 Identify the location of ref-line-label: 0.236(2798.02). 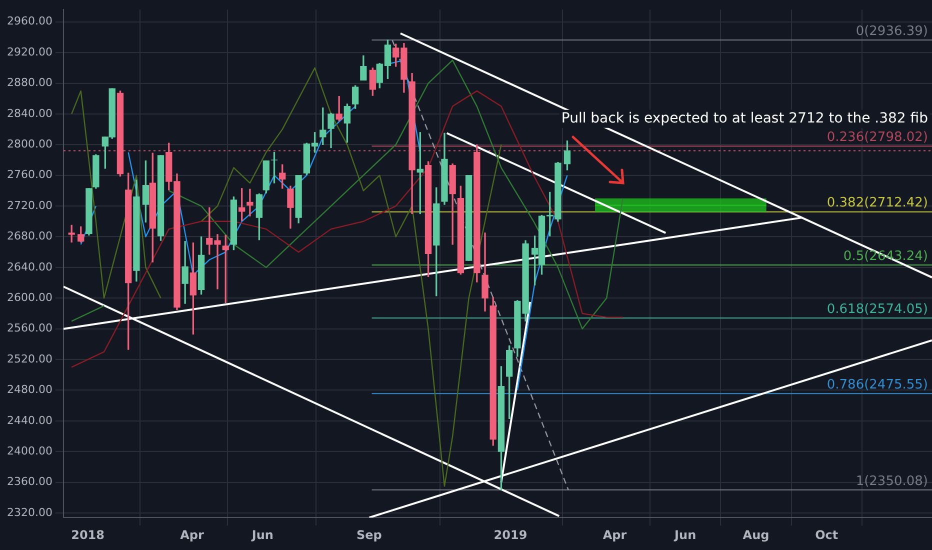
(877, 138).